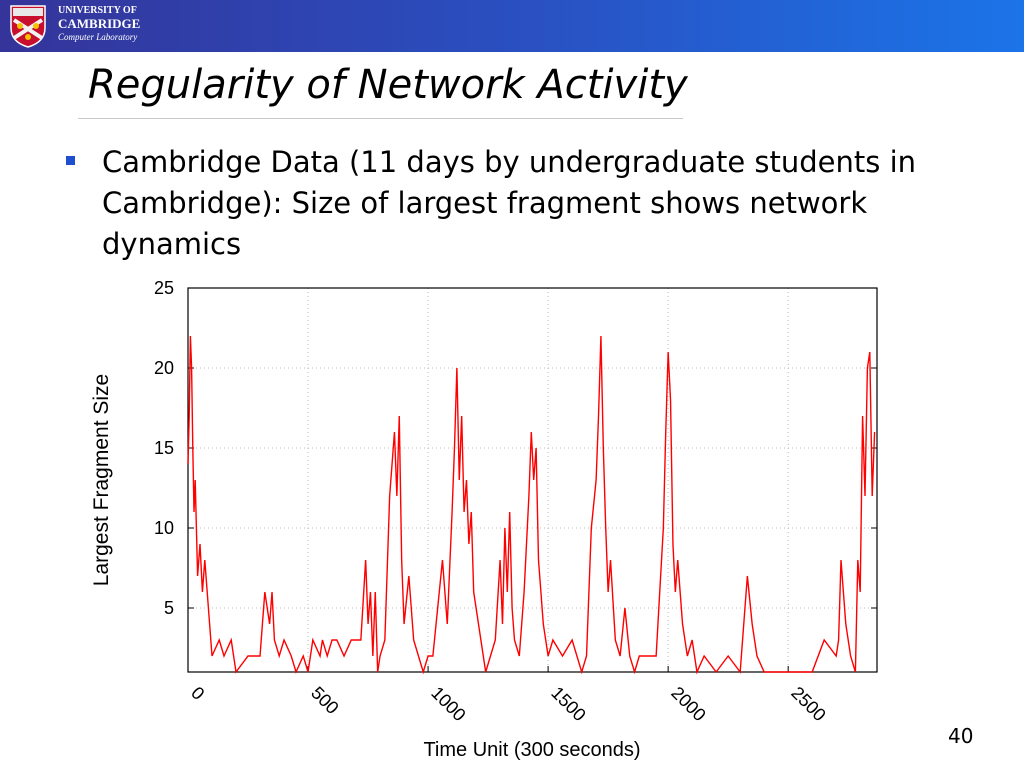 The image size is (1024, 768). I want to click on y-tick-label: 20, so click(164, 368).